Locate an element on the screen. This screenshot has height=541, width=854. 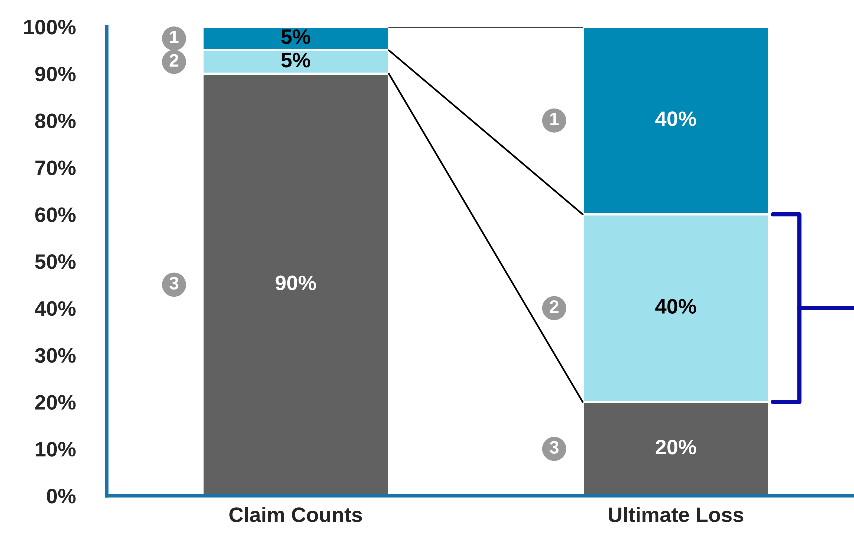
y-tick-label: 80% is located at coordinates (55, 121).